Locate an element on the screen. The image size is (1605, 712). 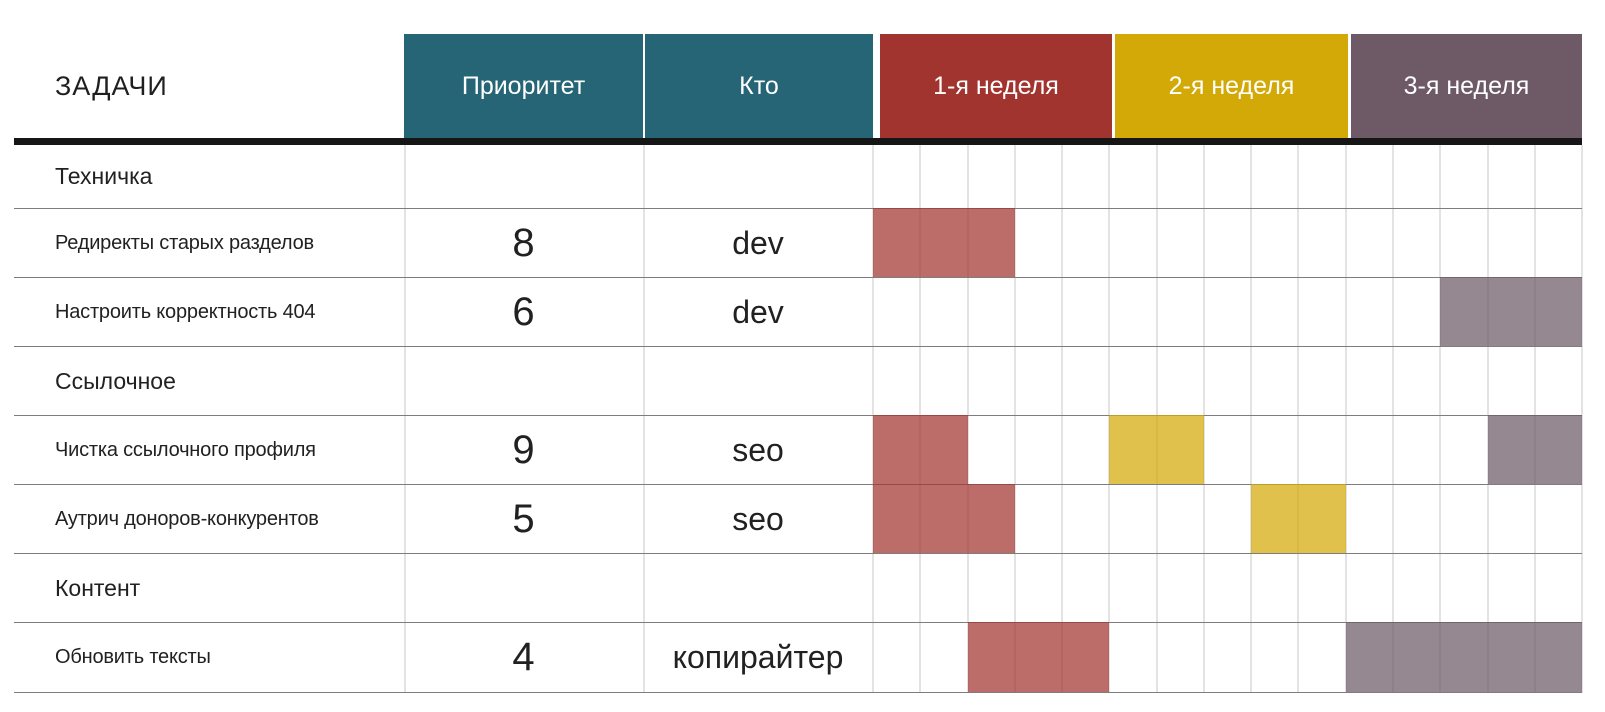
page-title: ЗАДАЧИ is located at coordinates (111, 85).